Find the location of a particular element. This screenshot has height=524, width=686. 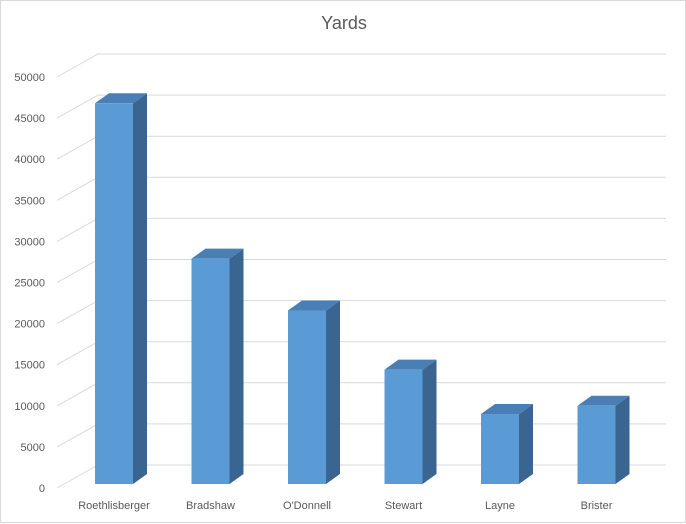

x-tick-label: O'Donnell is located at coordinates (307, 506).